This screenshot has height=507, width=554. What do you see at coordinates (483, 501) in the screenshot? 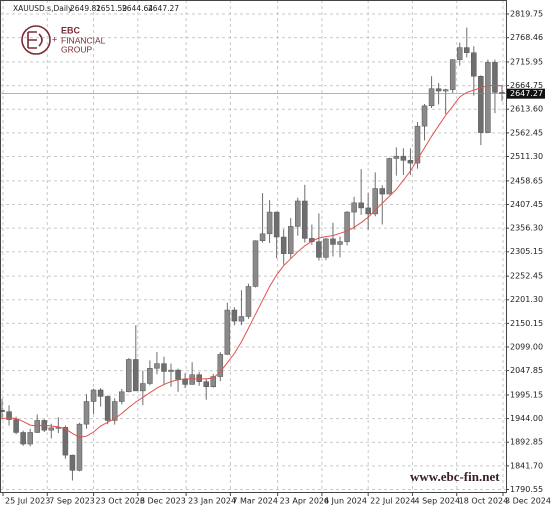
I see `x-tick-label: 18 Oct 2024` at bounding box center [483, 501].